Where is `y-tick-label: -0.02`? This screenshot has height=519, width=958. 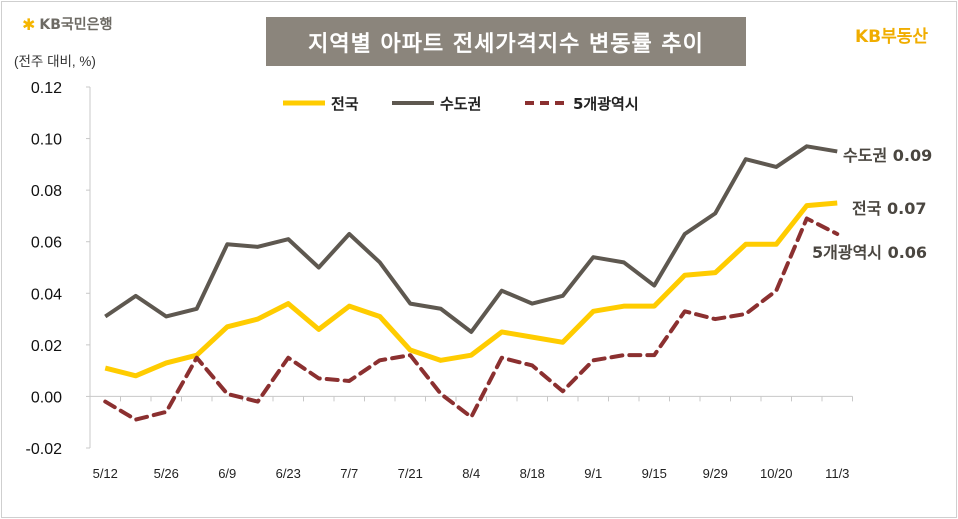 y-tick-label: -0.02 is located at coordinates (44, 449).